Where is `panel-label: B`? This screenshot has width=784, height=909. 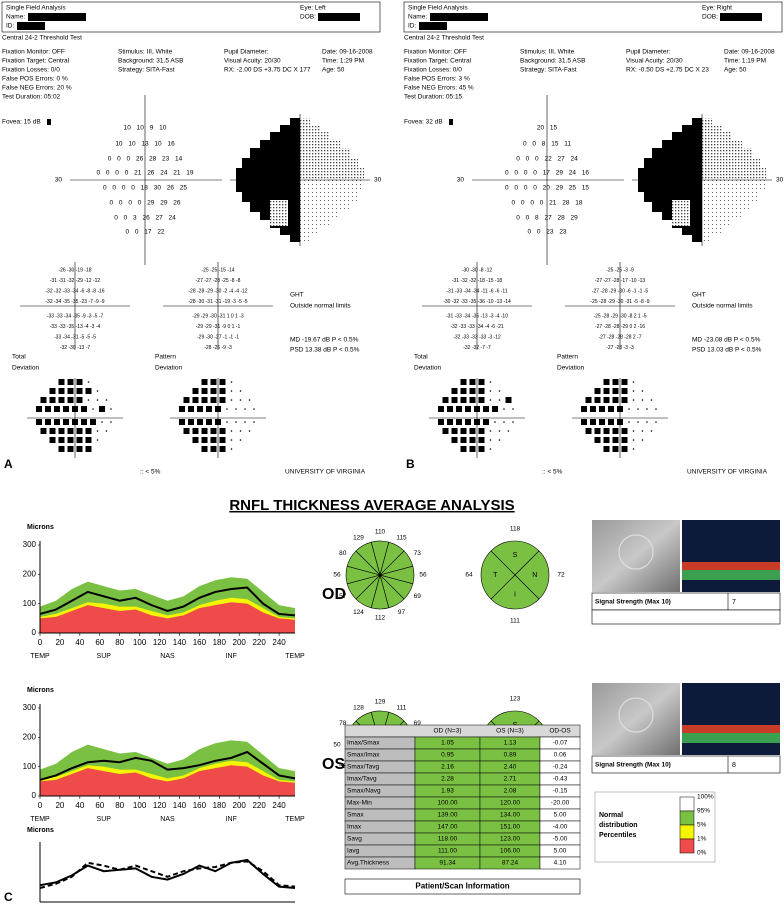 panel-label: B is located at coordinates (410, 464).